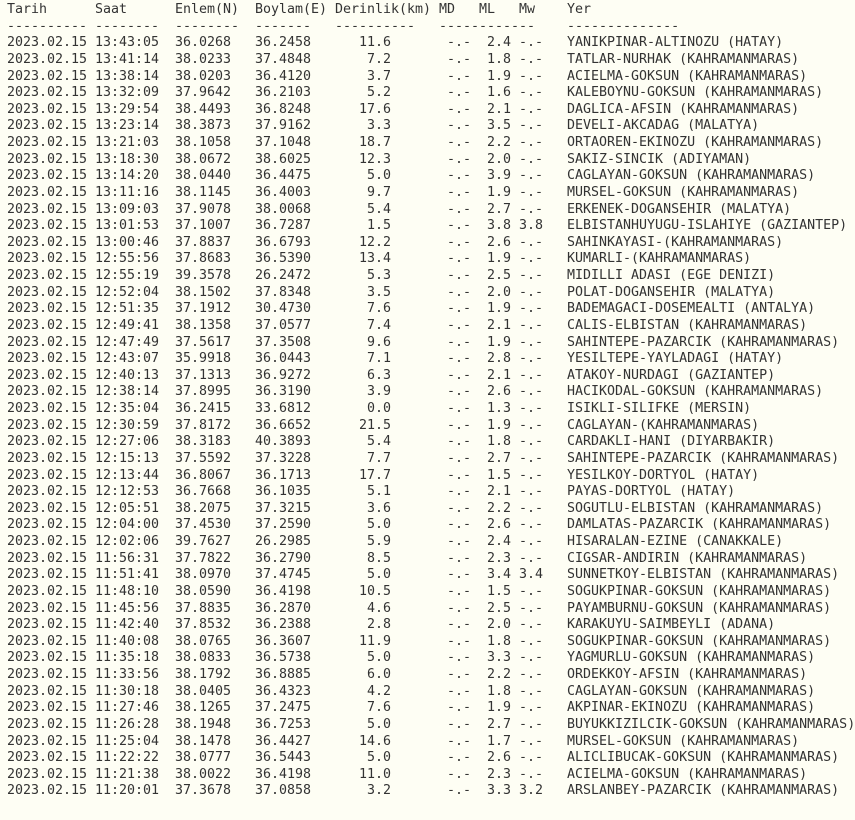 Image resolution: width=855 pixels, height=820 pixels. I want to click on latitude-cell: 37.1313, so click(203, 375).